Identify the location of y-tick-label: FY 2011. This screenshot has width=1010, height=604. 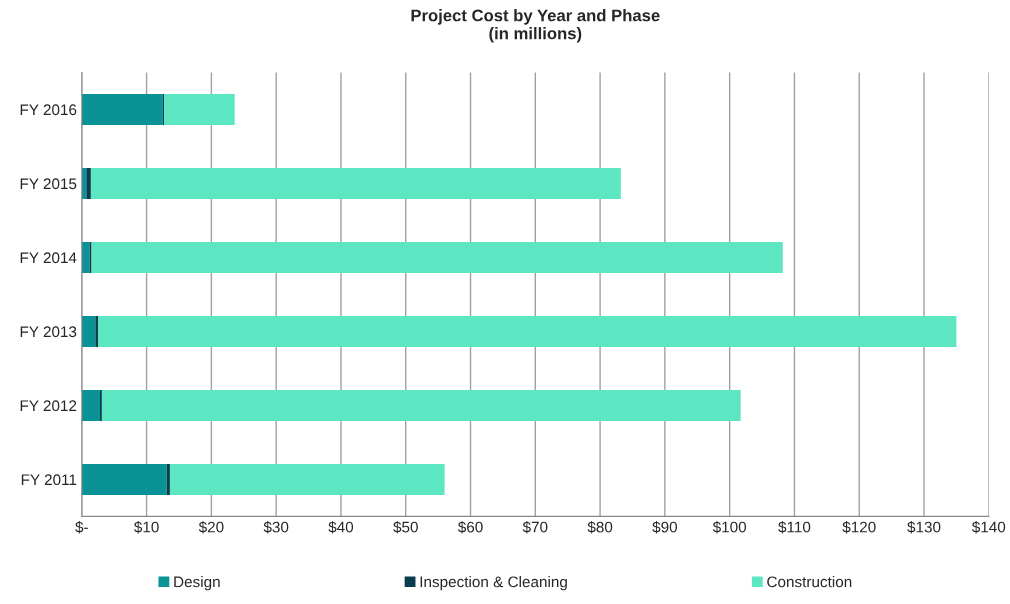
(49, 480).